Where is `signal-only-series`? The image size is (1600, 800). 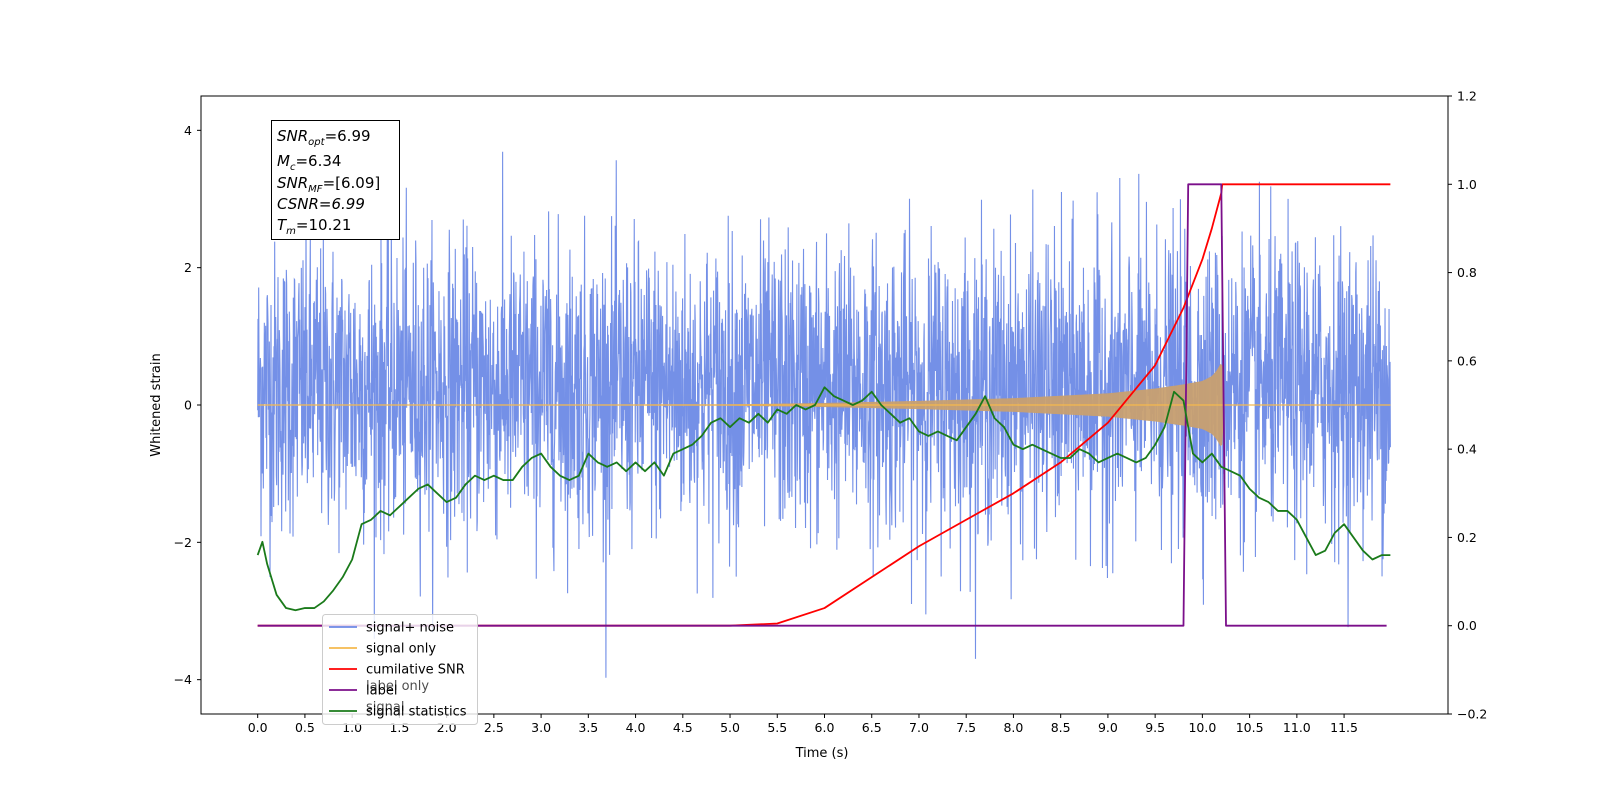
signal-only-series is located at coordinates (824, 405).